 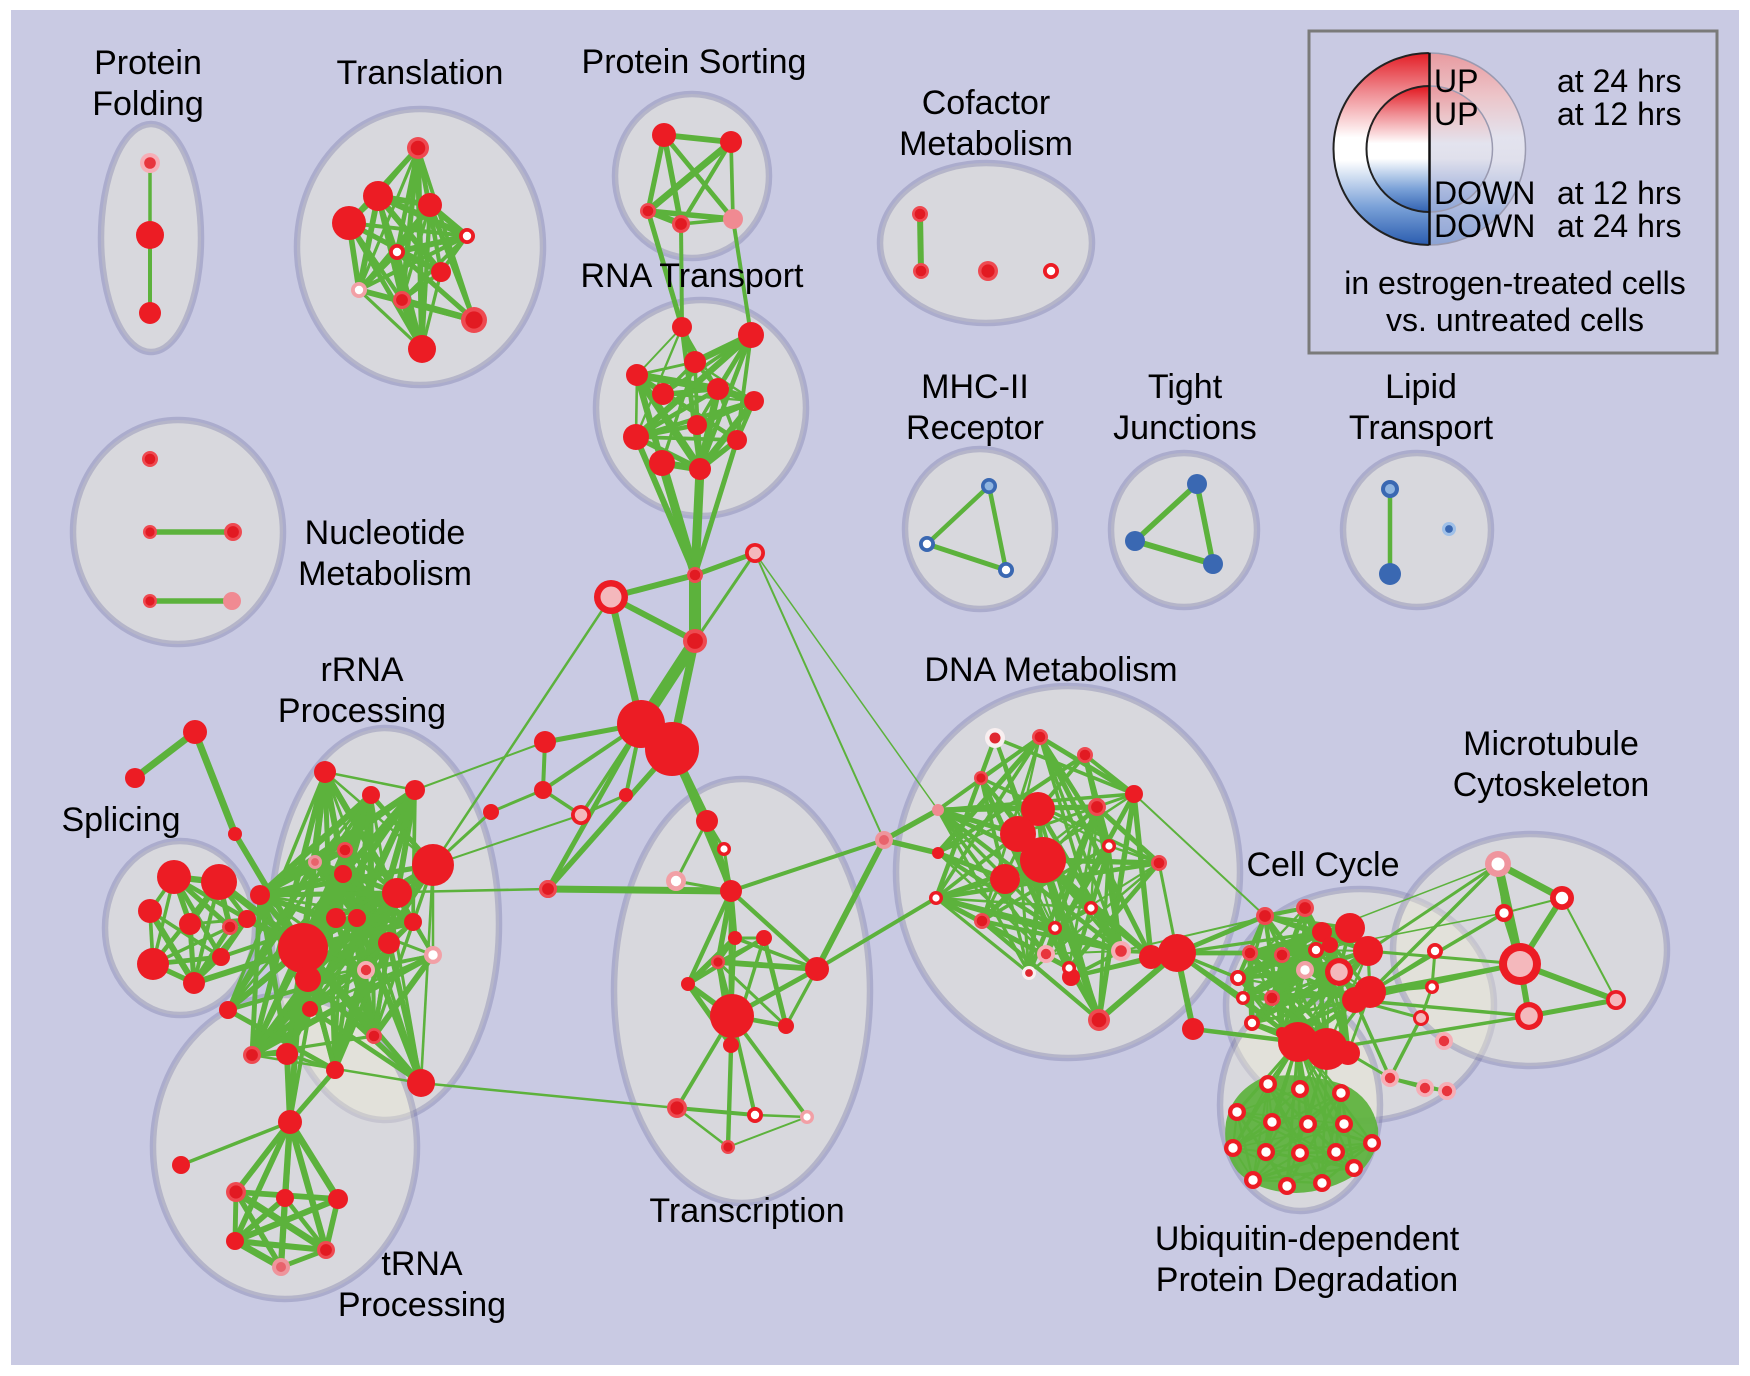 What do you see at coordinates (420, 73) in the screenshot?
I see `svg-text: Translation` at bounding box center [420, 73].